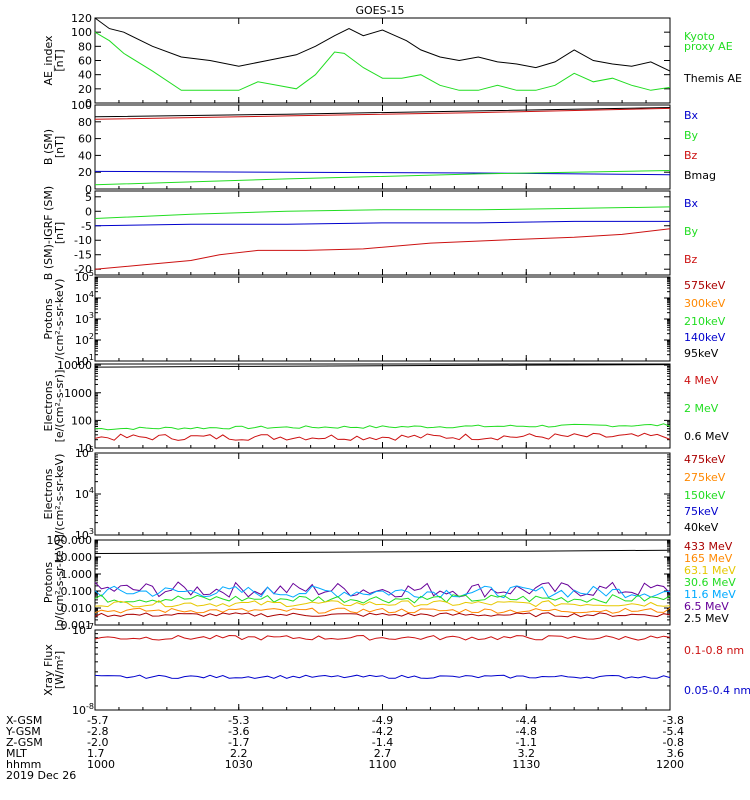 The width and height of the screenshot is (750, 800). Describe the element at coordinates (708, 558) in the screenshot. I see `legend-entry: 165 MeV` at that location.